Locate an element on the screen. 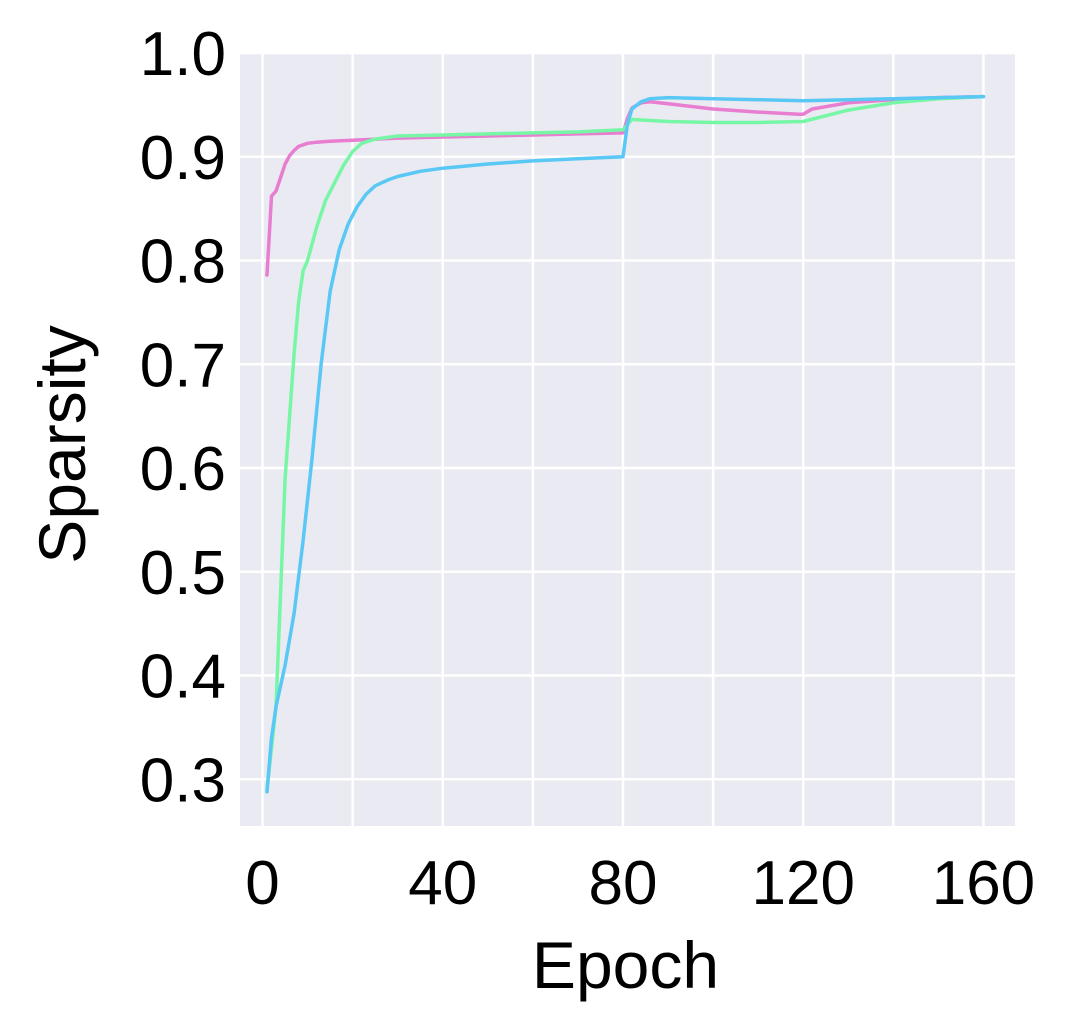 This screenshot has width=1076, height=1012. x-tick-labels: 0 40 80 120 160 is located at coordinates (640, 883).